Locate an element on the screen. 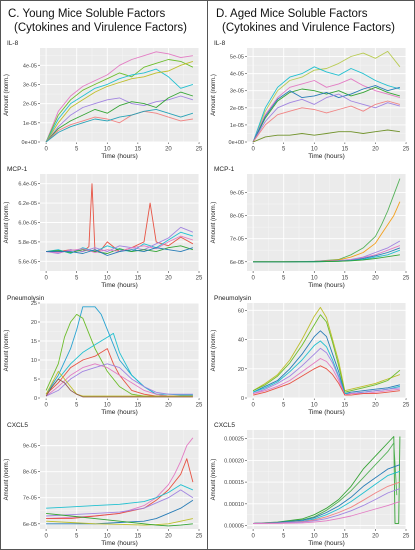 The width and height of the screenshot is (415, 550). y-tick-label: 0.00025 is located at coordinates (234, 440).